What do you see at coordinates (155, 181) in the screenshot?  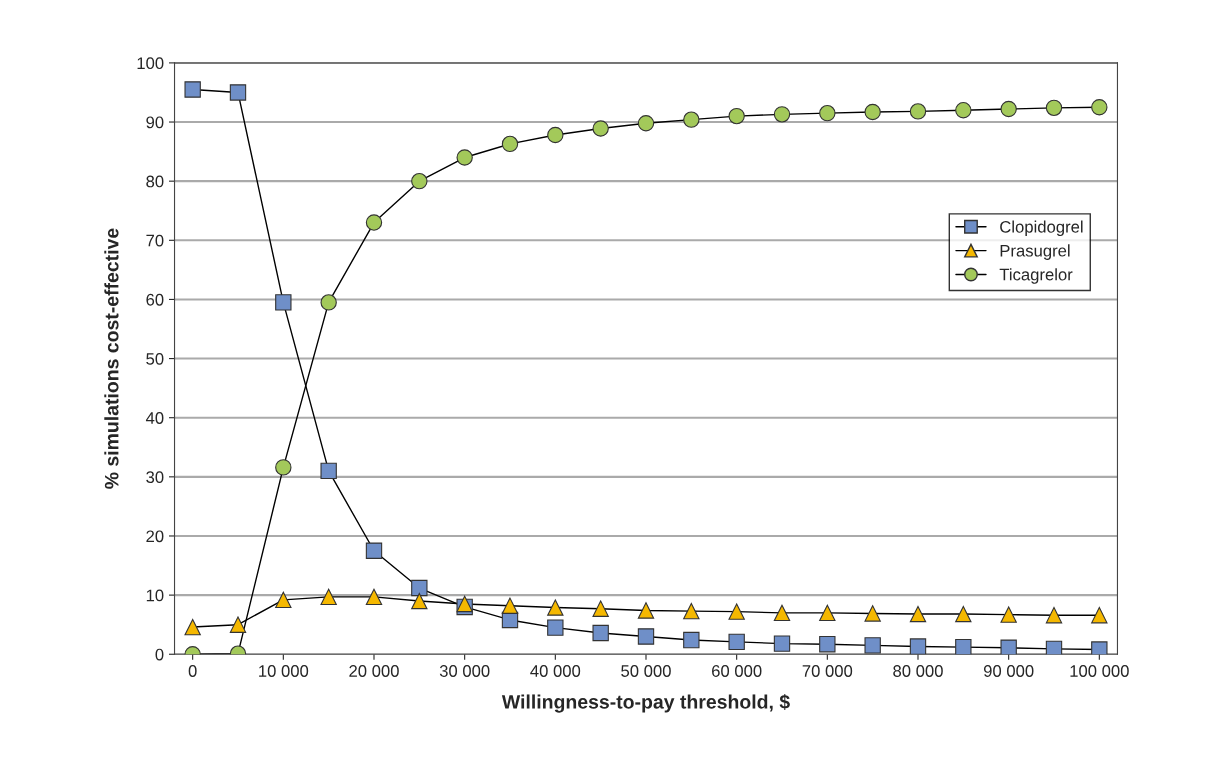 I see `y-tick-label: 80` at bounding box center [155, 181].